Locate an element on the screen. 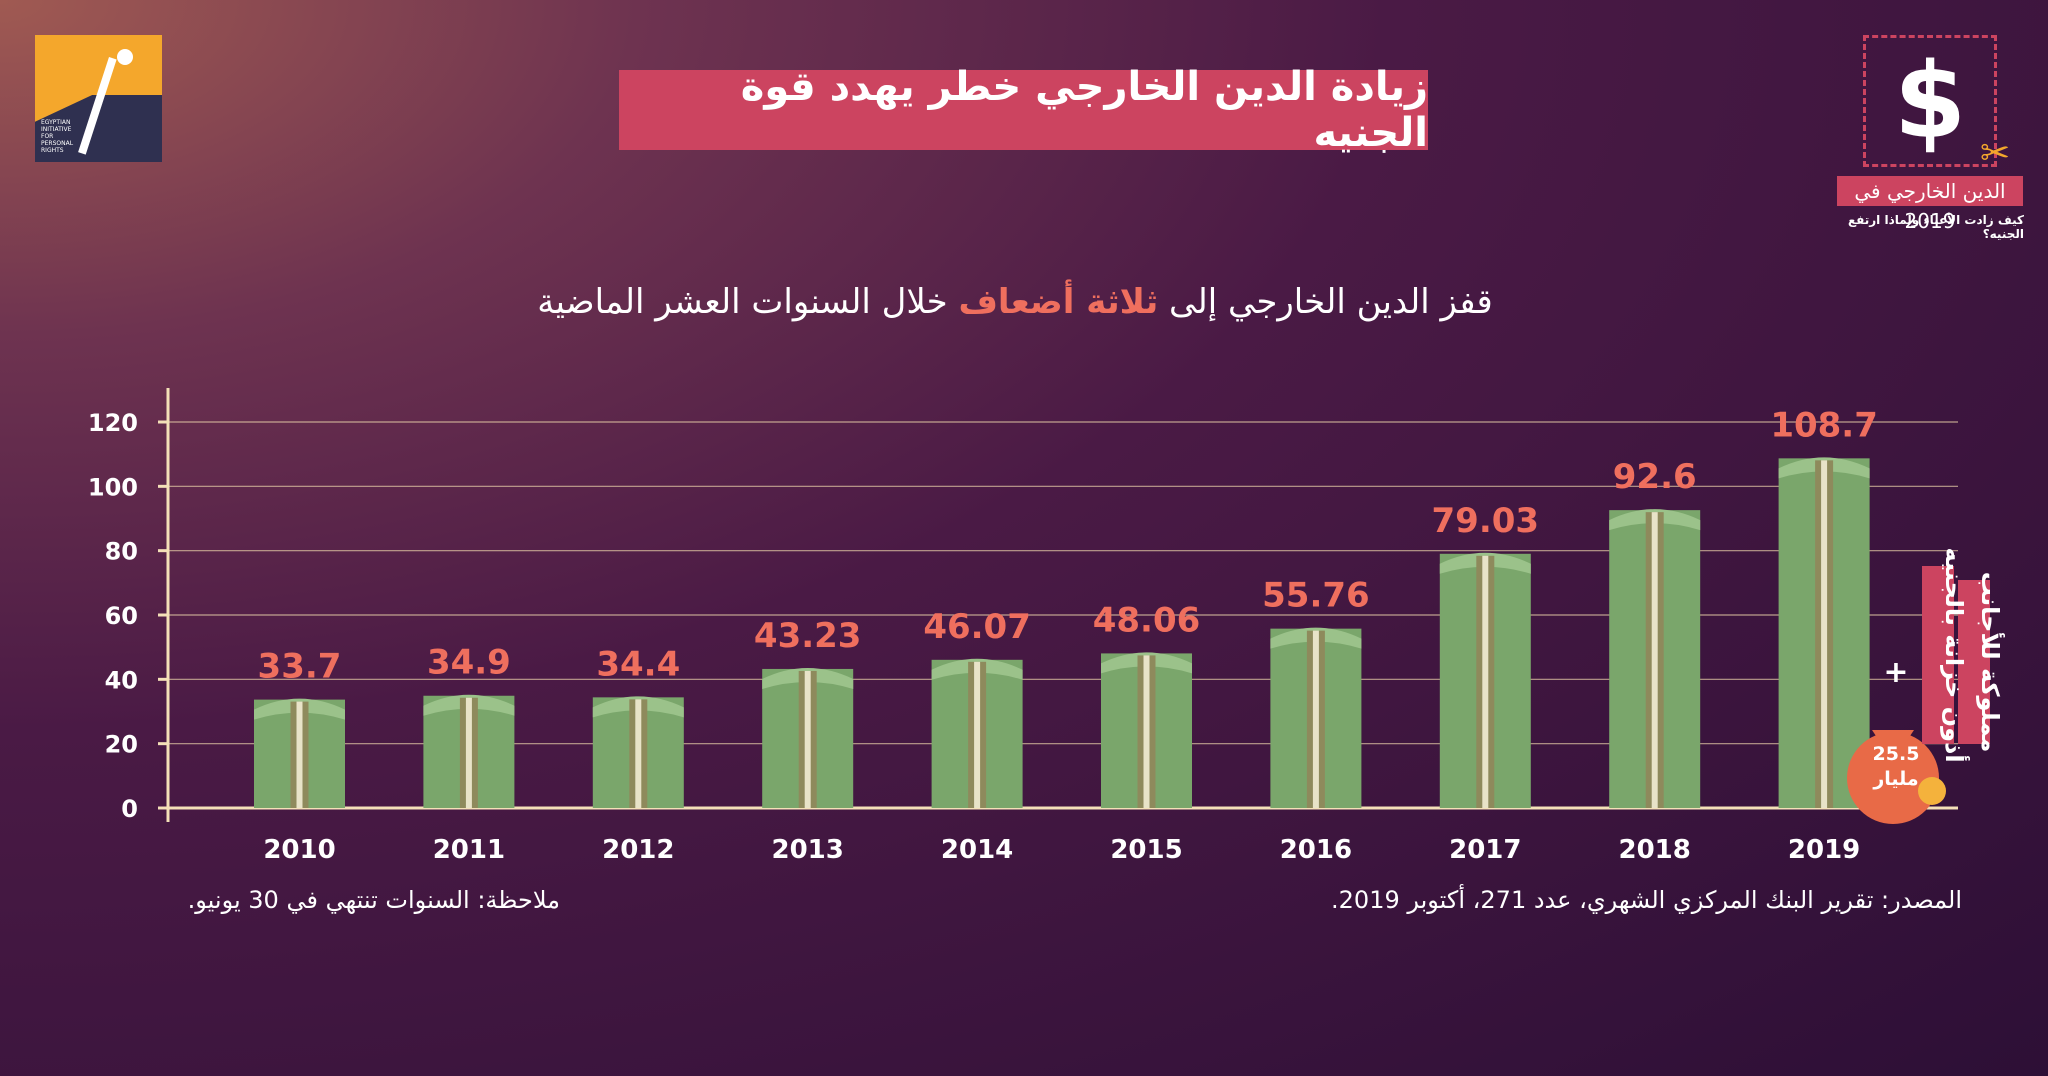  eipr-logo: EGYPTIAN INITIATIVE FOR PERSONAL RIGHTS is located at coordinates (98, 98).